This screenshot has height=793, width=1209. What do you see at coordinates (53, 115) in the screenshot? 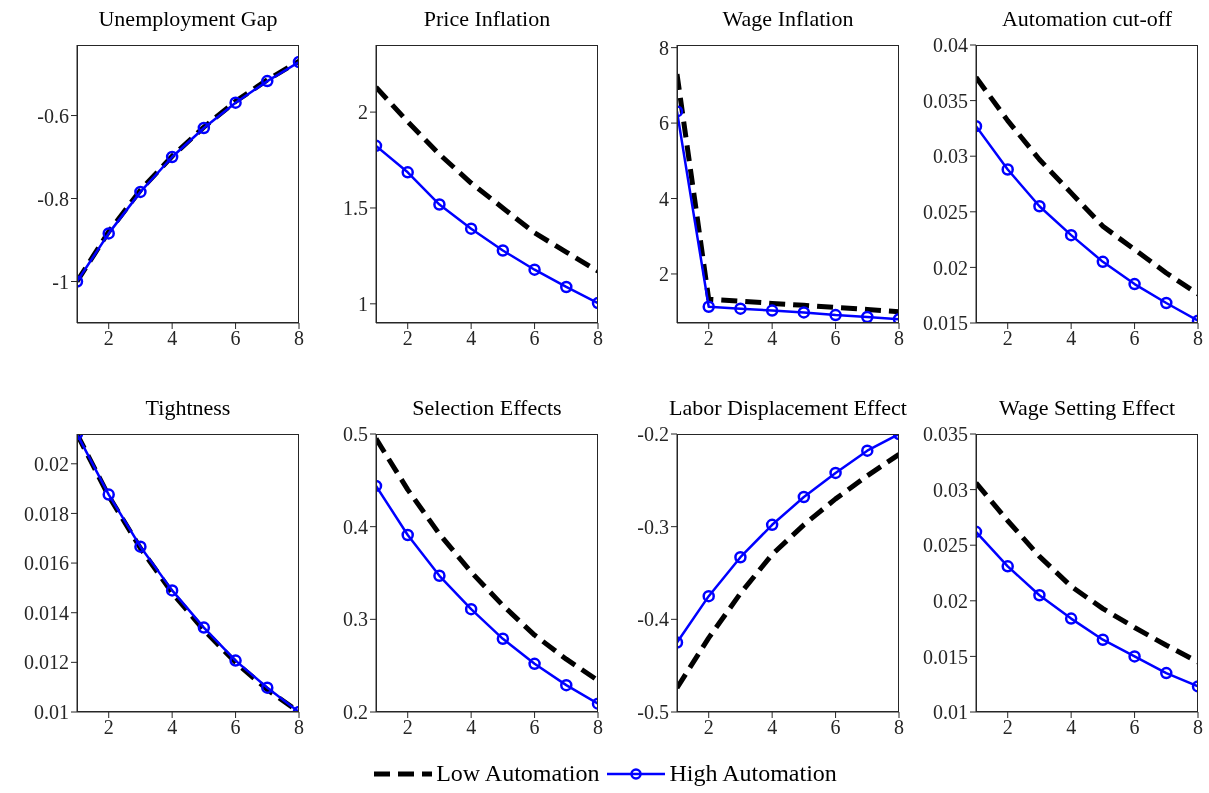
I see `y-tick-label: -0.6` at bounding box center [53, 115].